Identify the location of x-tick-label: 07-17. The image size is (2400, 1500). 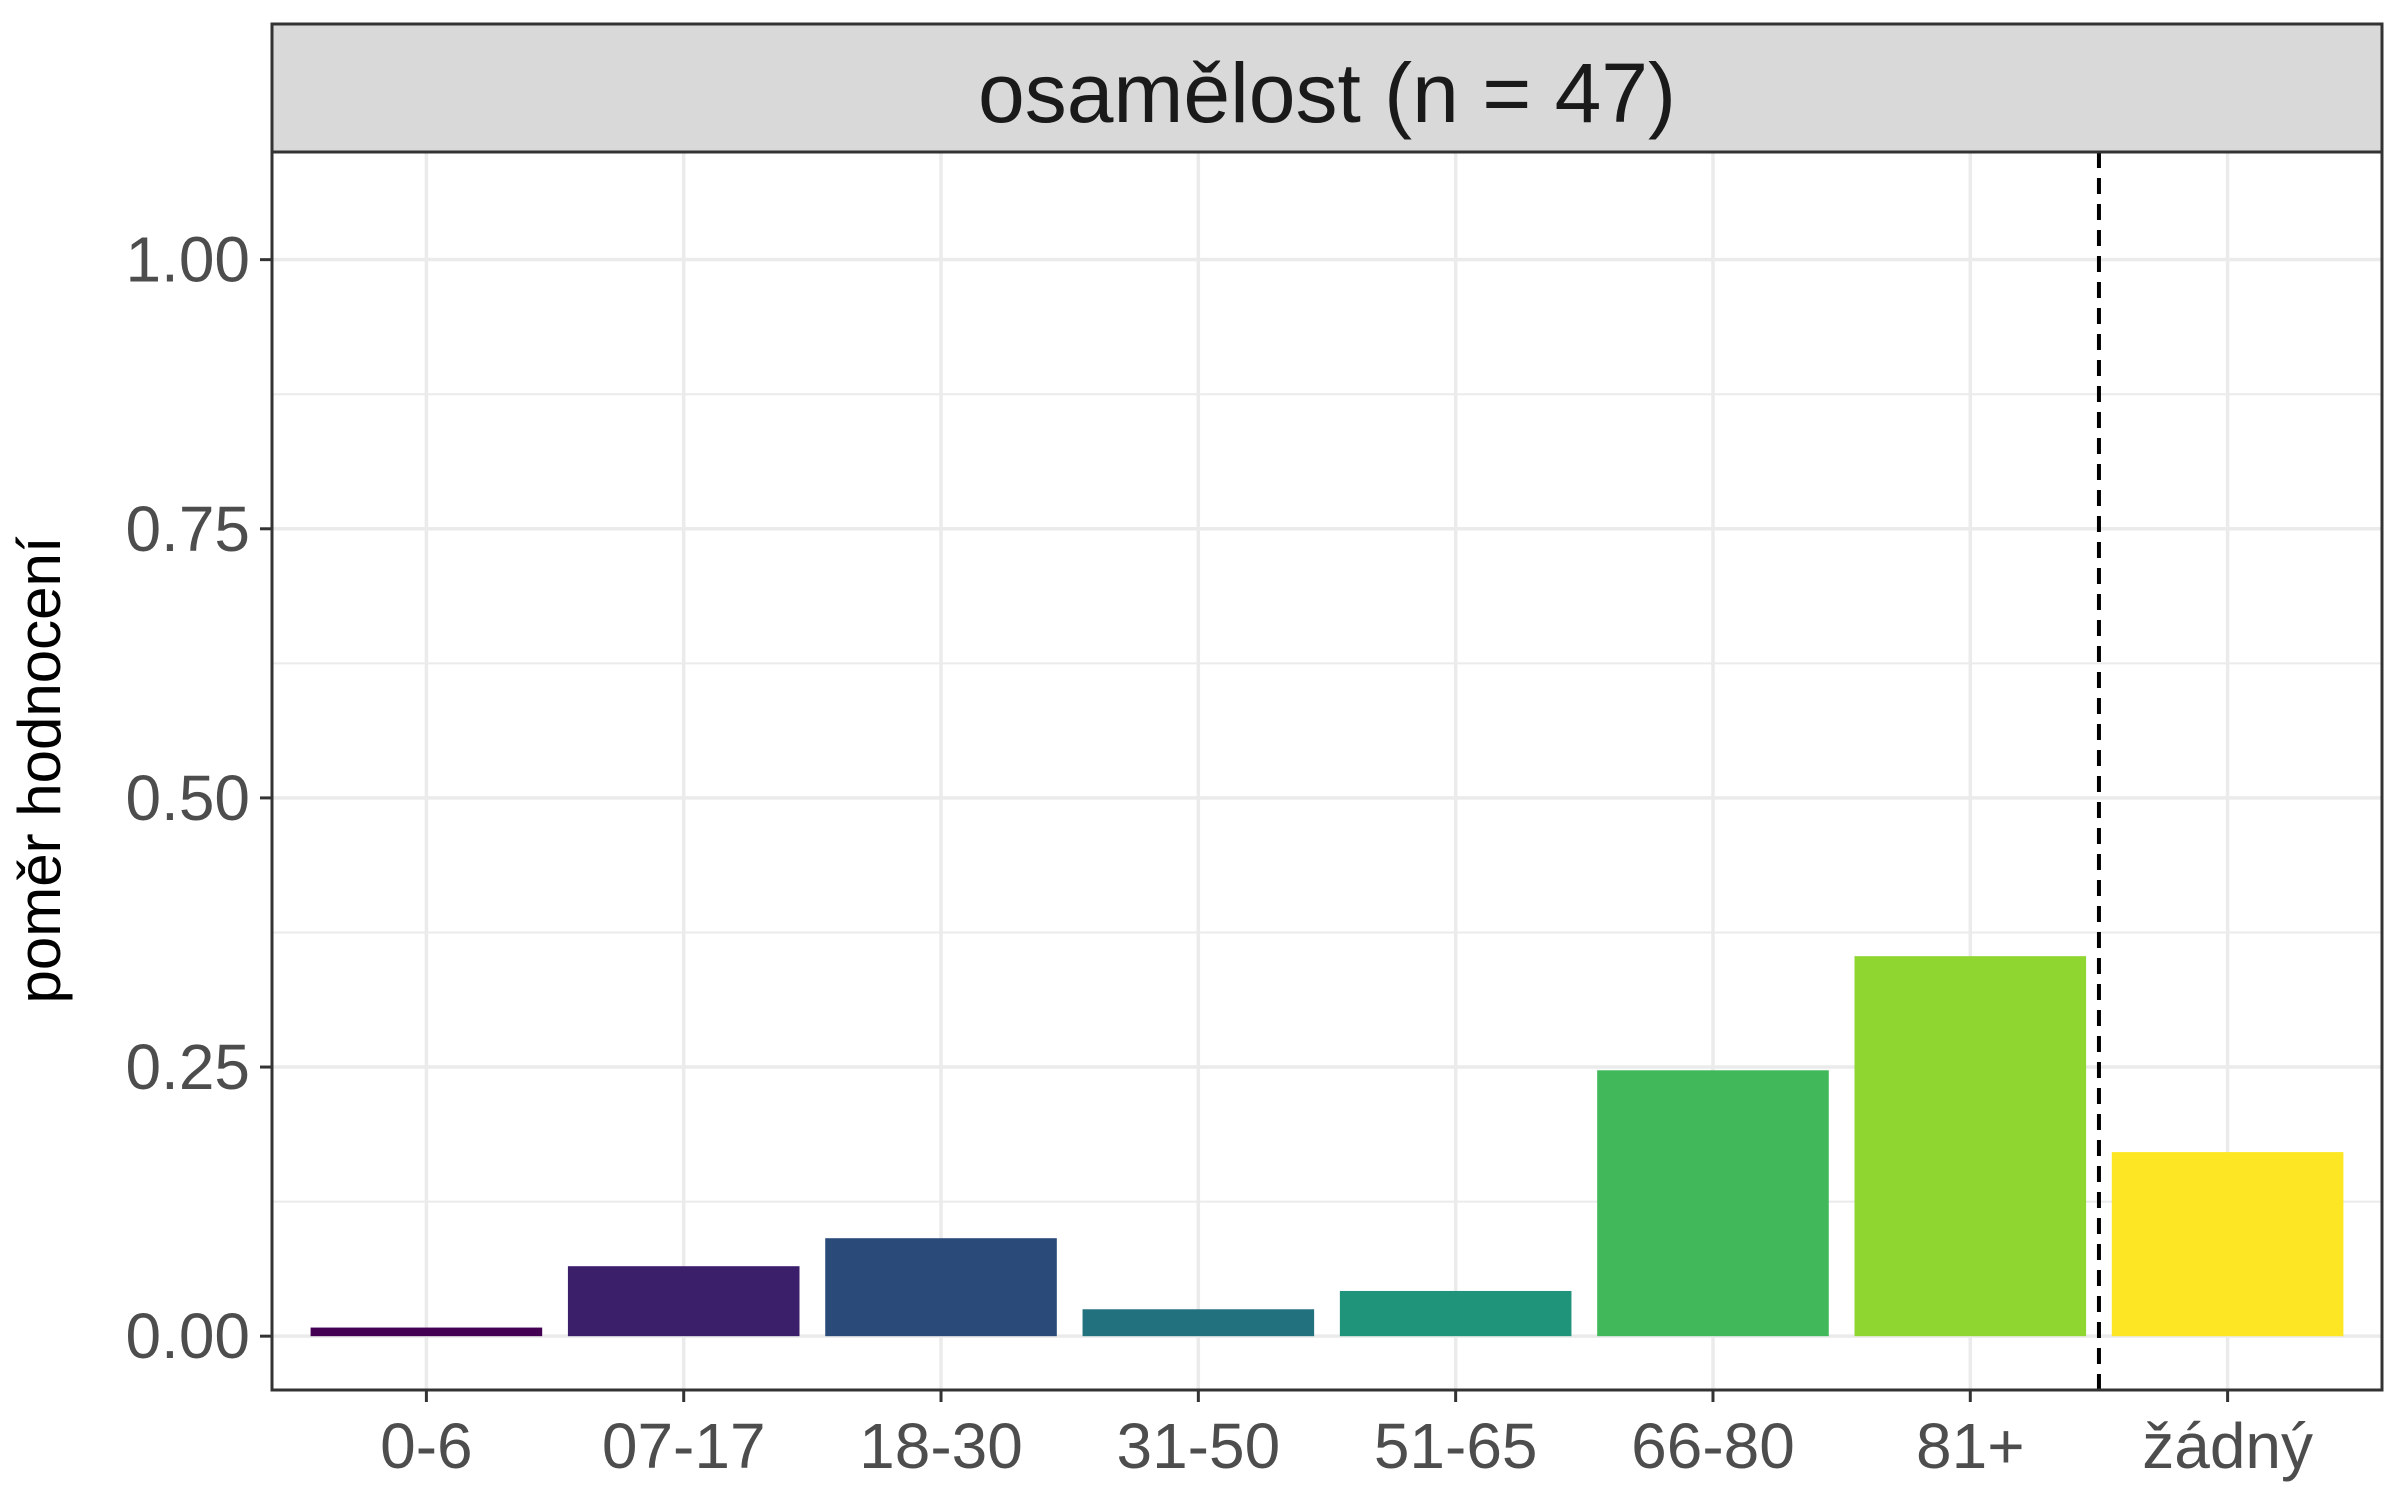
(684, 1446).